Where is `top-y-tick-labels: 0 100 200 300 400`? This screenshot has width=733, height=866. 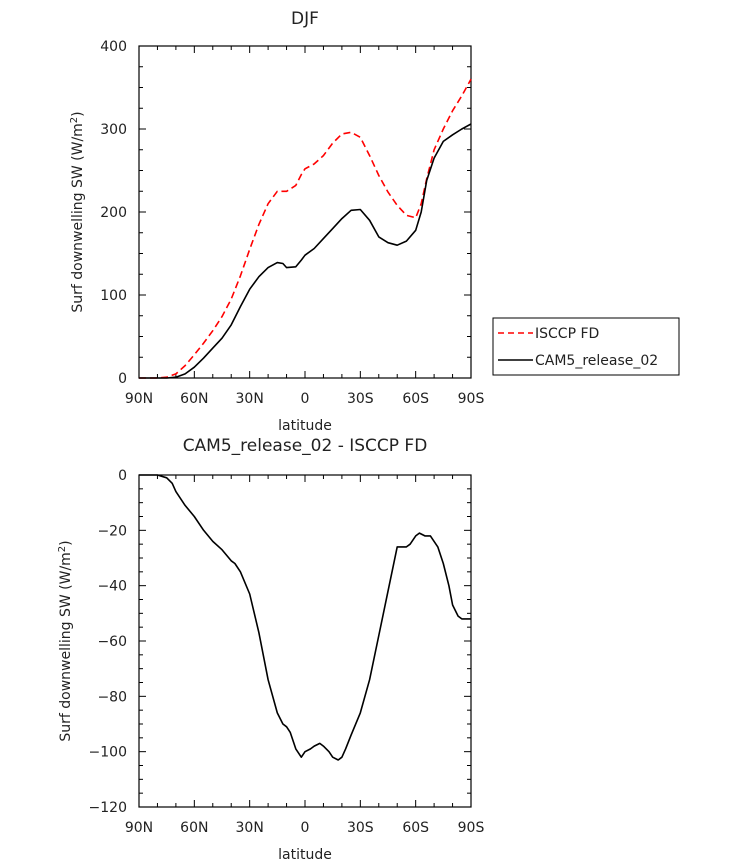
top-y-tick-labels: 0 100 200 300 400 is located at coordinates (113, 213).